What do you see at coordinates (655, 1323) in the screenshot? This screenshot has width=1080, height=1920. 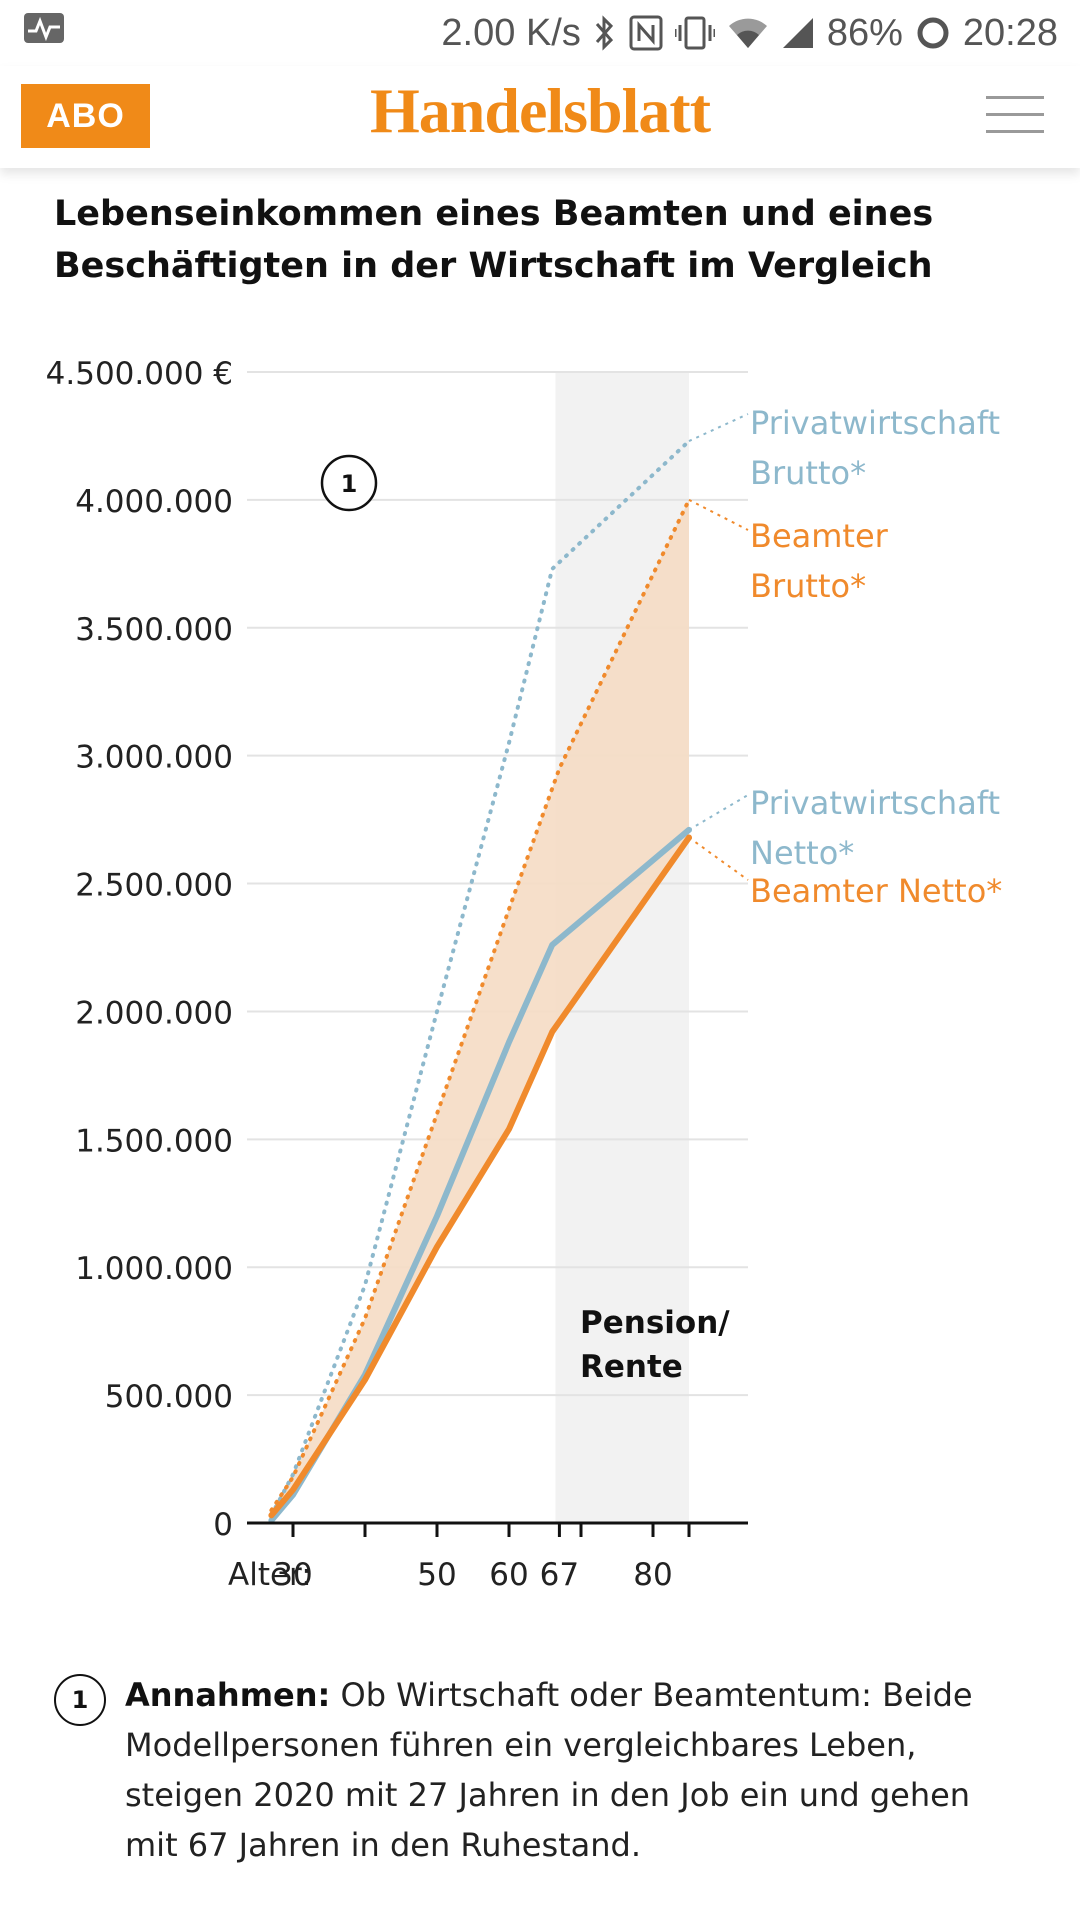 I see `pension-label-line-1: Pension/` at bounding box center [655, 1323].